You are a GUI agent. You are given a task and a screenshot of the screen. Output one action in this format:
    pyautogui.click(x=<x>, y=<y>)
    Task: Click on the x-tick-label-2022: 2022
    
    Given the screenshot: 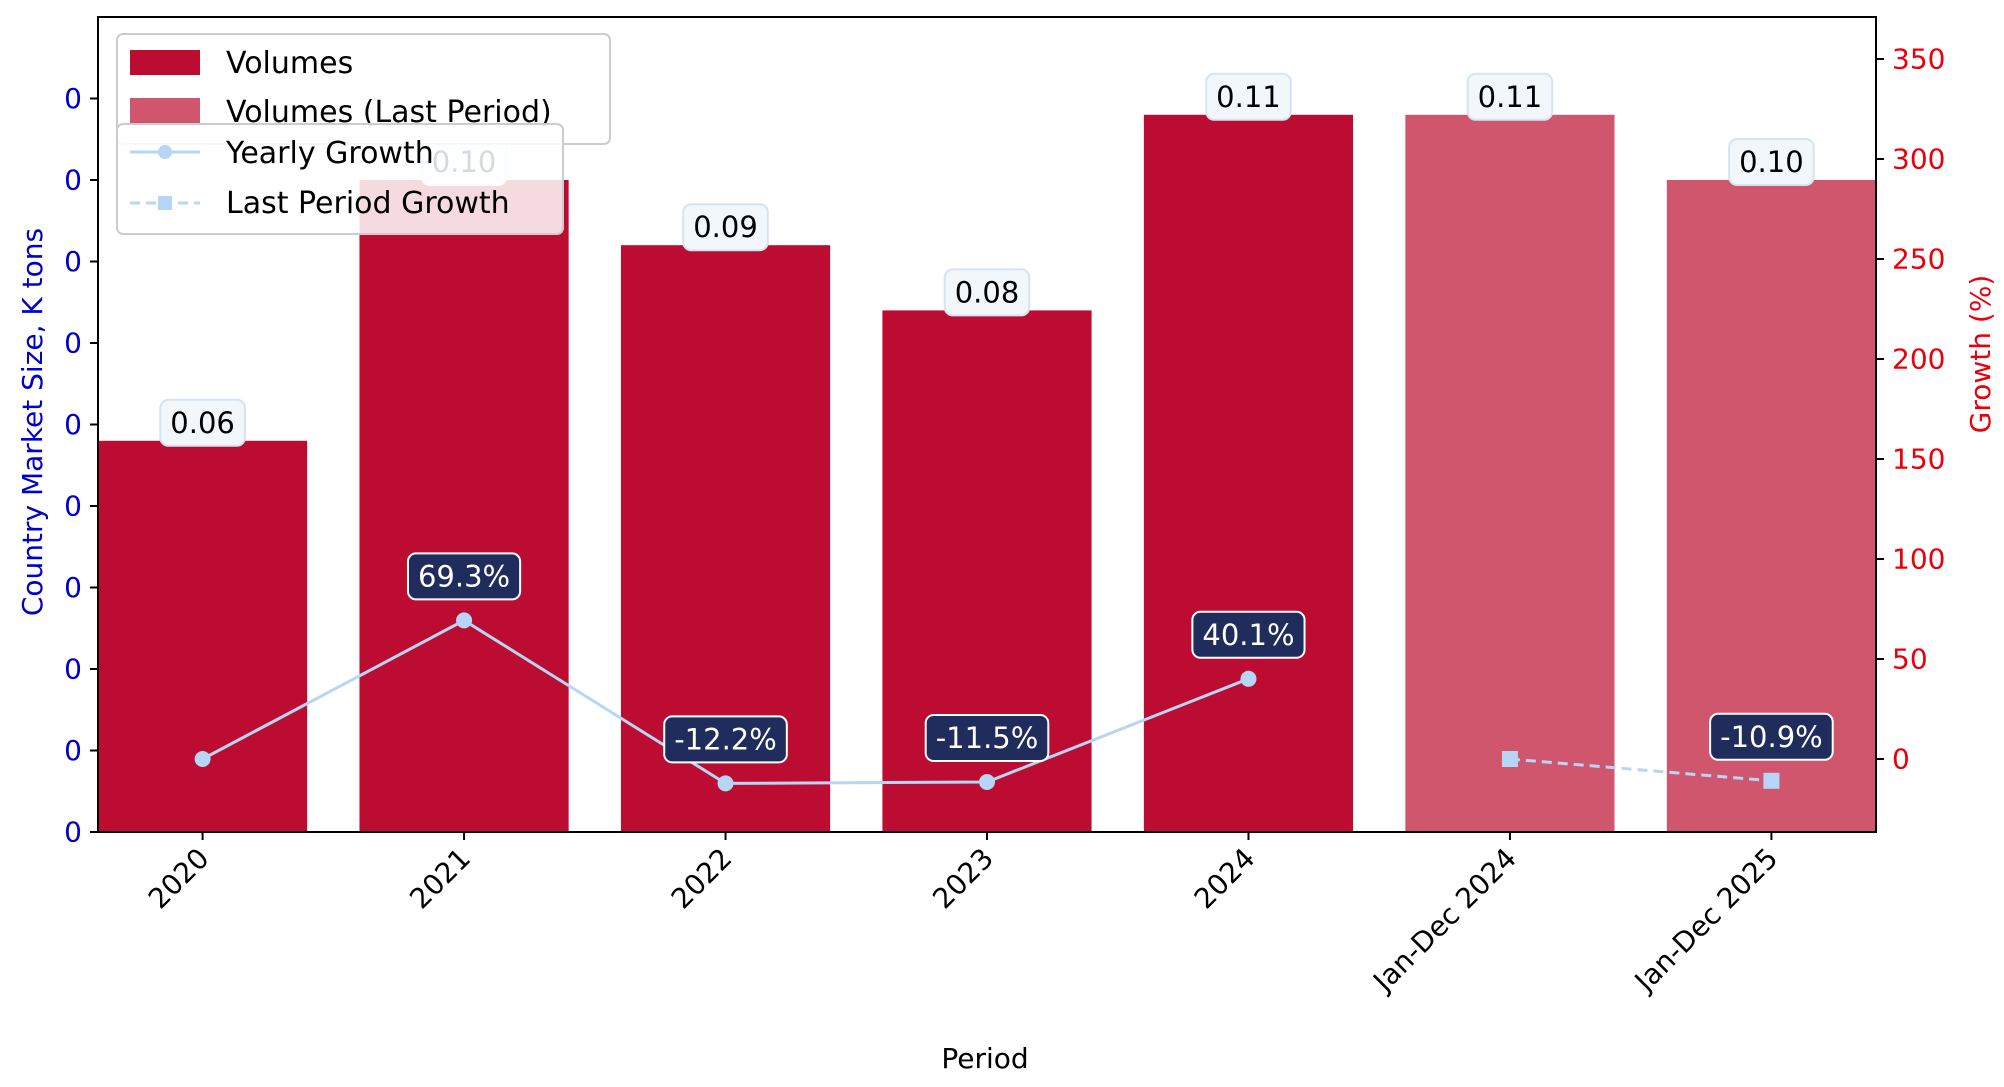 What is the action you would take?
    pyautogui.click(x=702, y=879)
    